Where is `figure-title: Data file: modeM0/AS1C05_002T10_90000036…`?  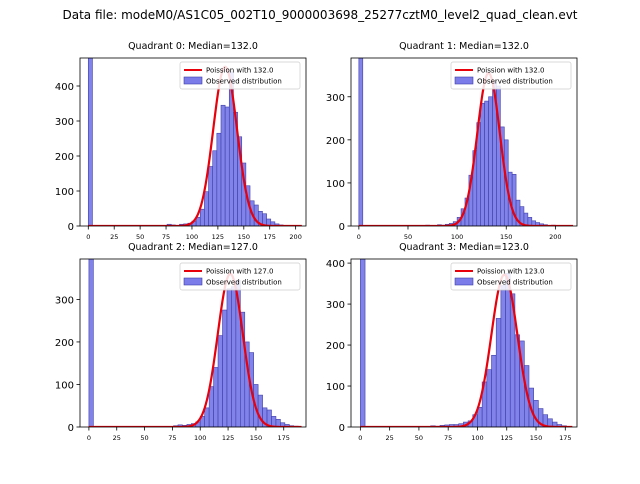 figure-title: Data file: modeM0/AS1C05_002T10_90000036… is located at coordinates (320, 15).